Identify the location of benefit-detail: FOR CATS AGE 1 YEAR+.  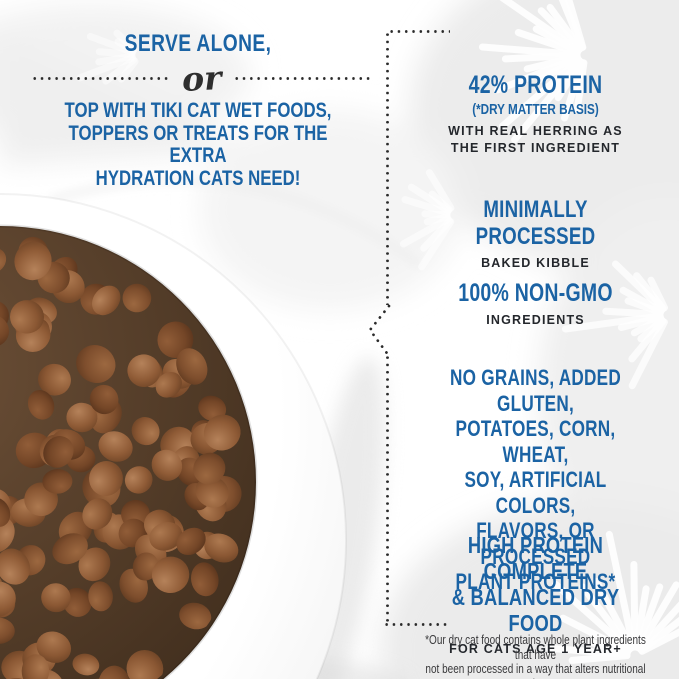
(535, 649).